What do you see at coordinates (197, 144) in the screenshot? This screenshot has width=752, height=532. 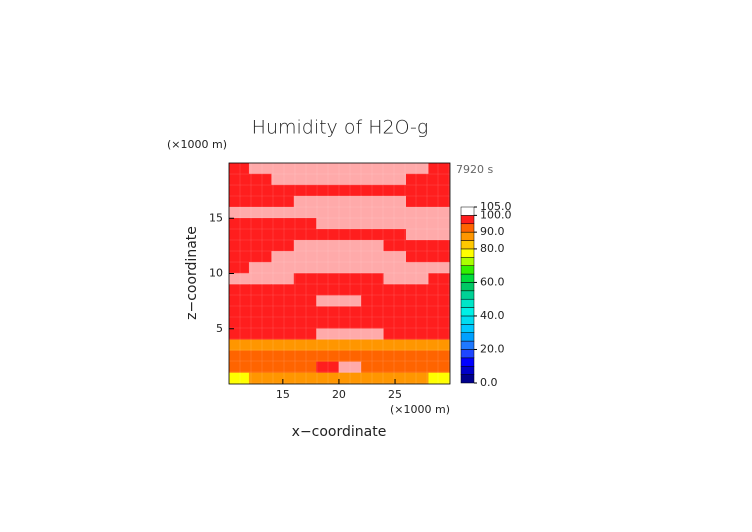 I see `y-unit: (×1000 m)` at bounding box center [197, 144].